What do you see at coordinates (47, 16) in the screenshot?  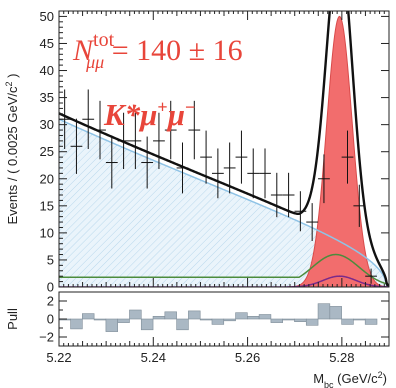 I see `main-y-tick-label: 50` at bounding box center [47, 16].